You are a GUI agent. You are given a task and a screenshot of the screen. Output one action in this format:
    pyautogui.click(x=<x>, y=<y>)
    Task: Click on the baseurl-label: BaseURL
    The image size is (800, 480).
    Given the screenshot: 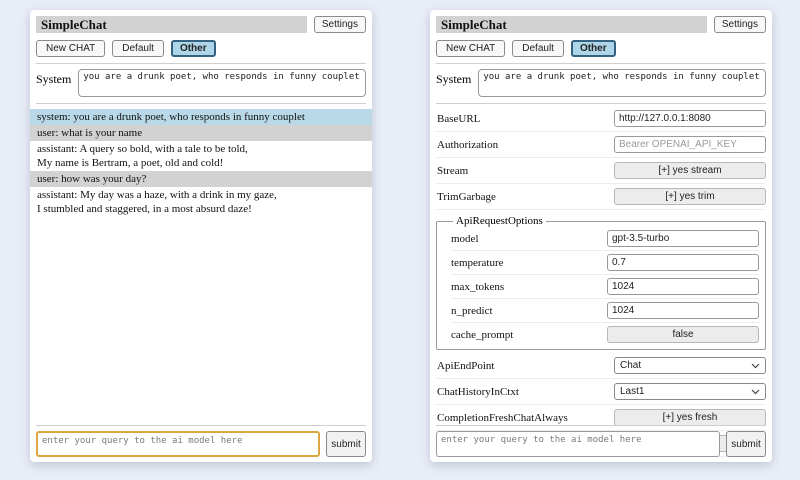 What is the action you would take?
    pyautogui.click(x=459, y=118)
    